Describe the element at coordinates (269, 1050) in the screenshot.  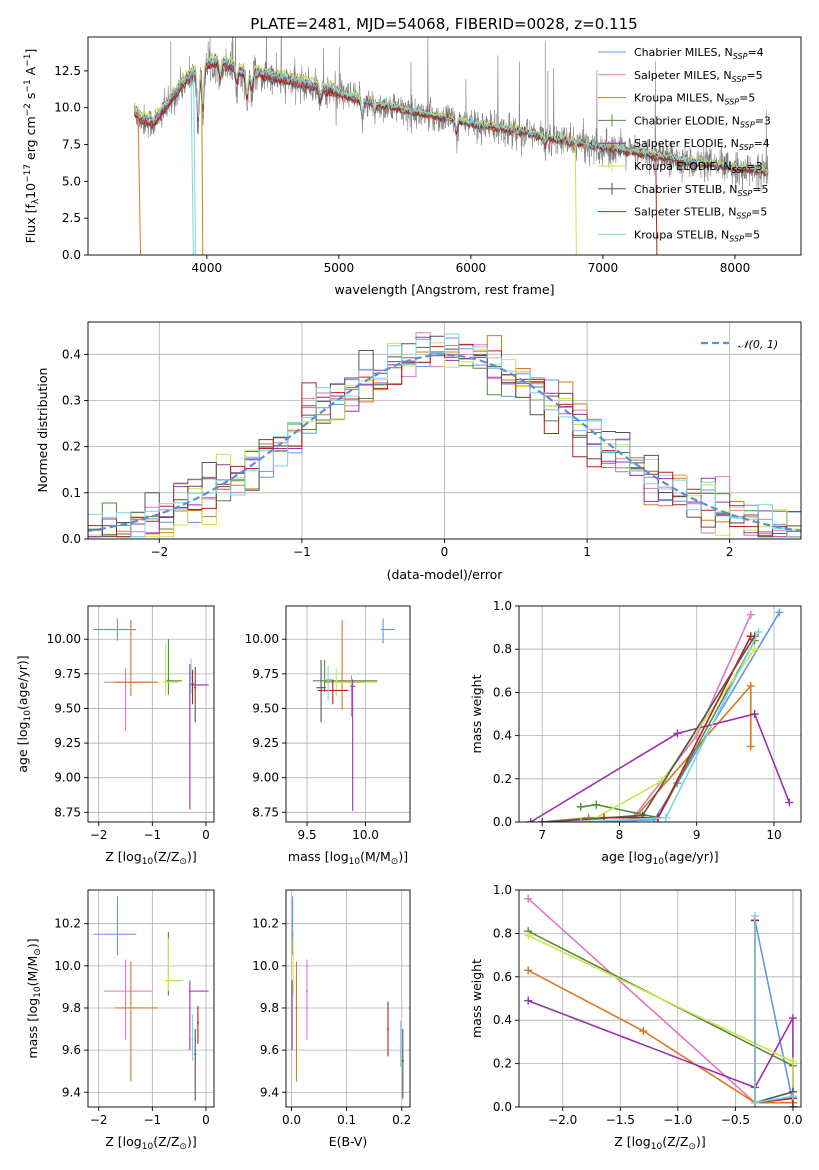
I see `y-tick-label: 9.6` at that location.